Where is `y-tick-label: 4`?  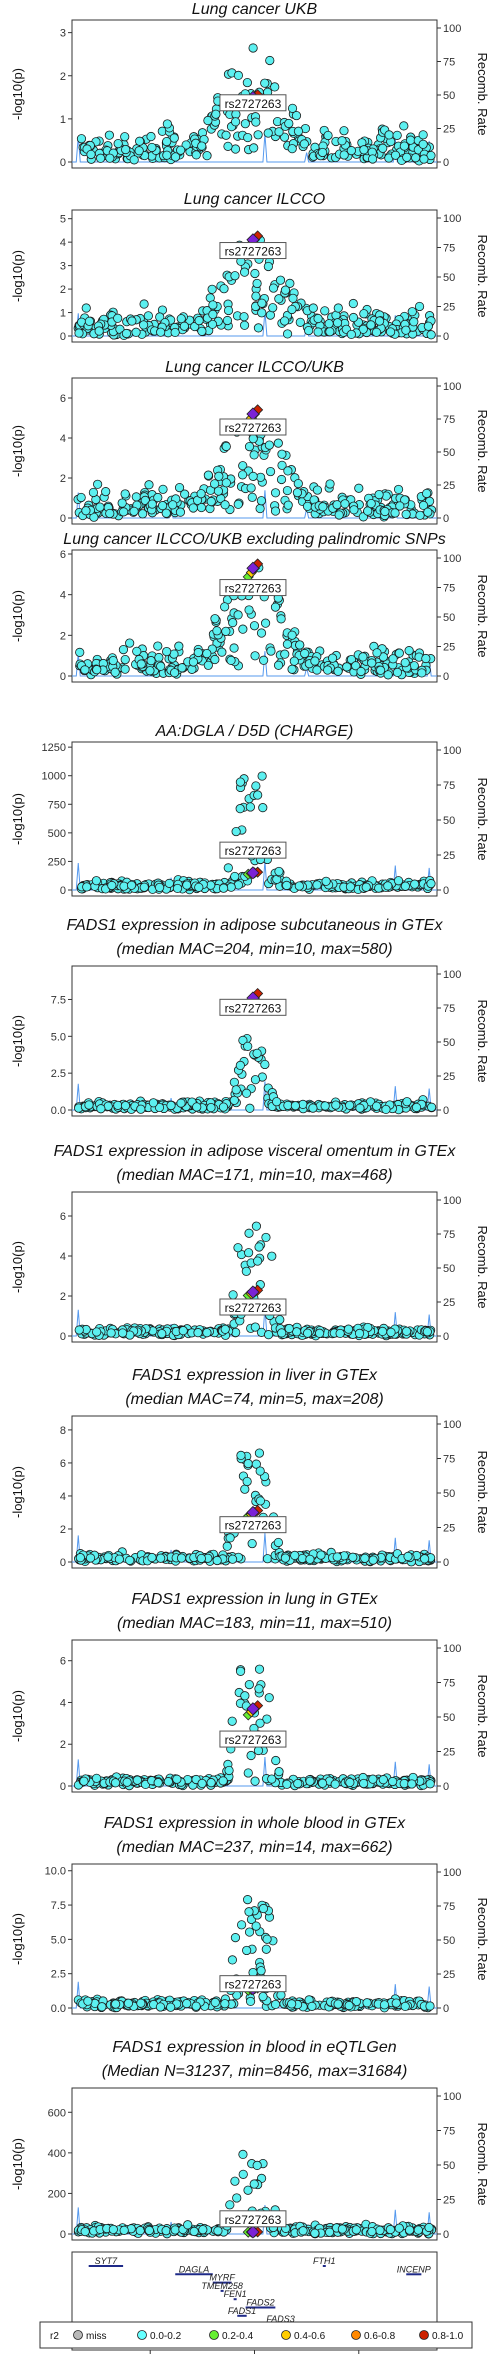
y-tick-label: 4 is located at coordinates (63, 1497).